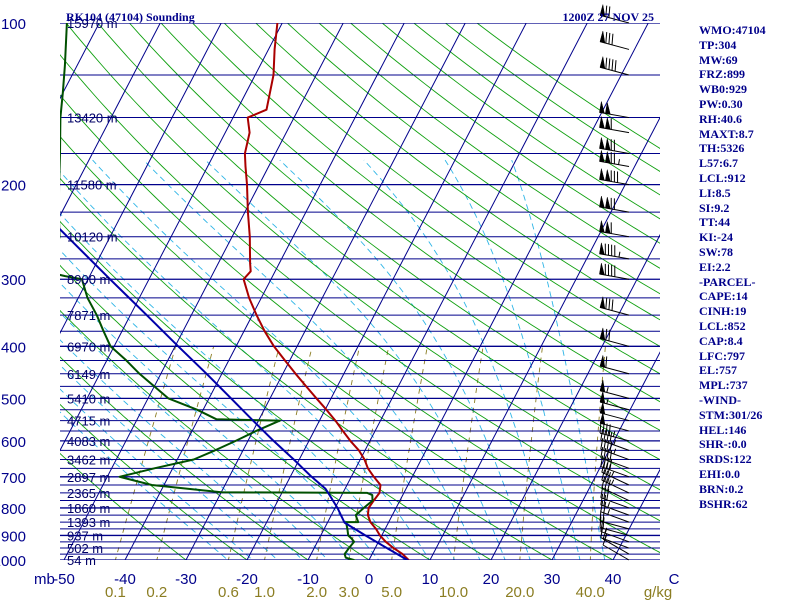 Image resolution: width=800 pixels, height=600 pixels. I want to click on index-item: CAP:8.4, so click(721, 340).